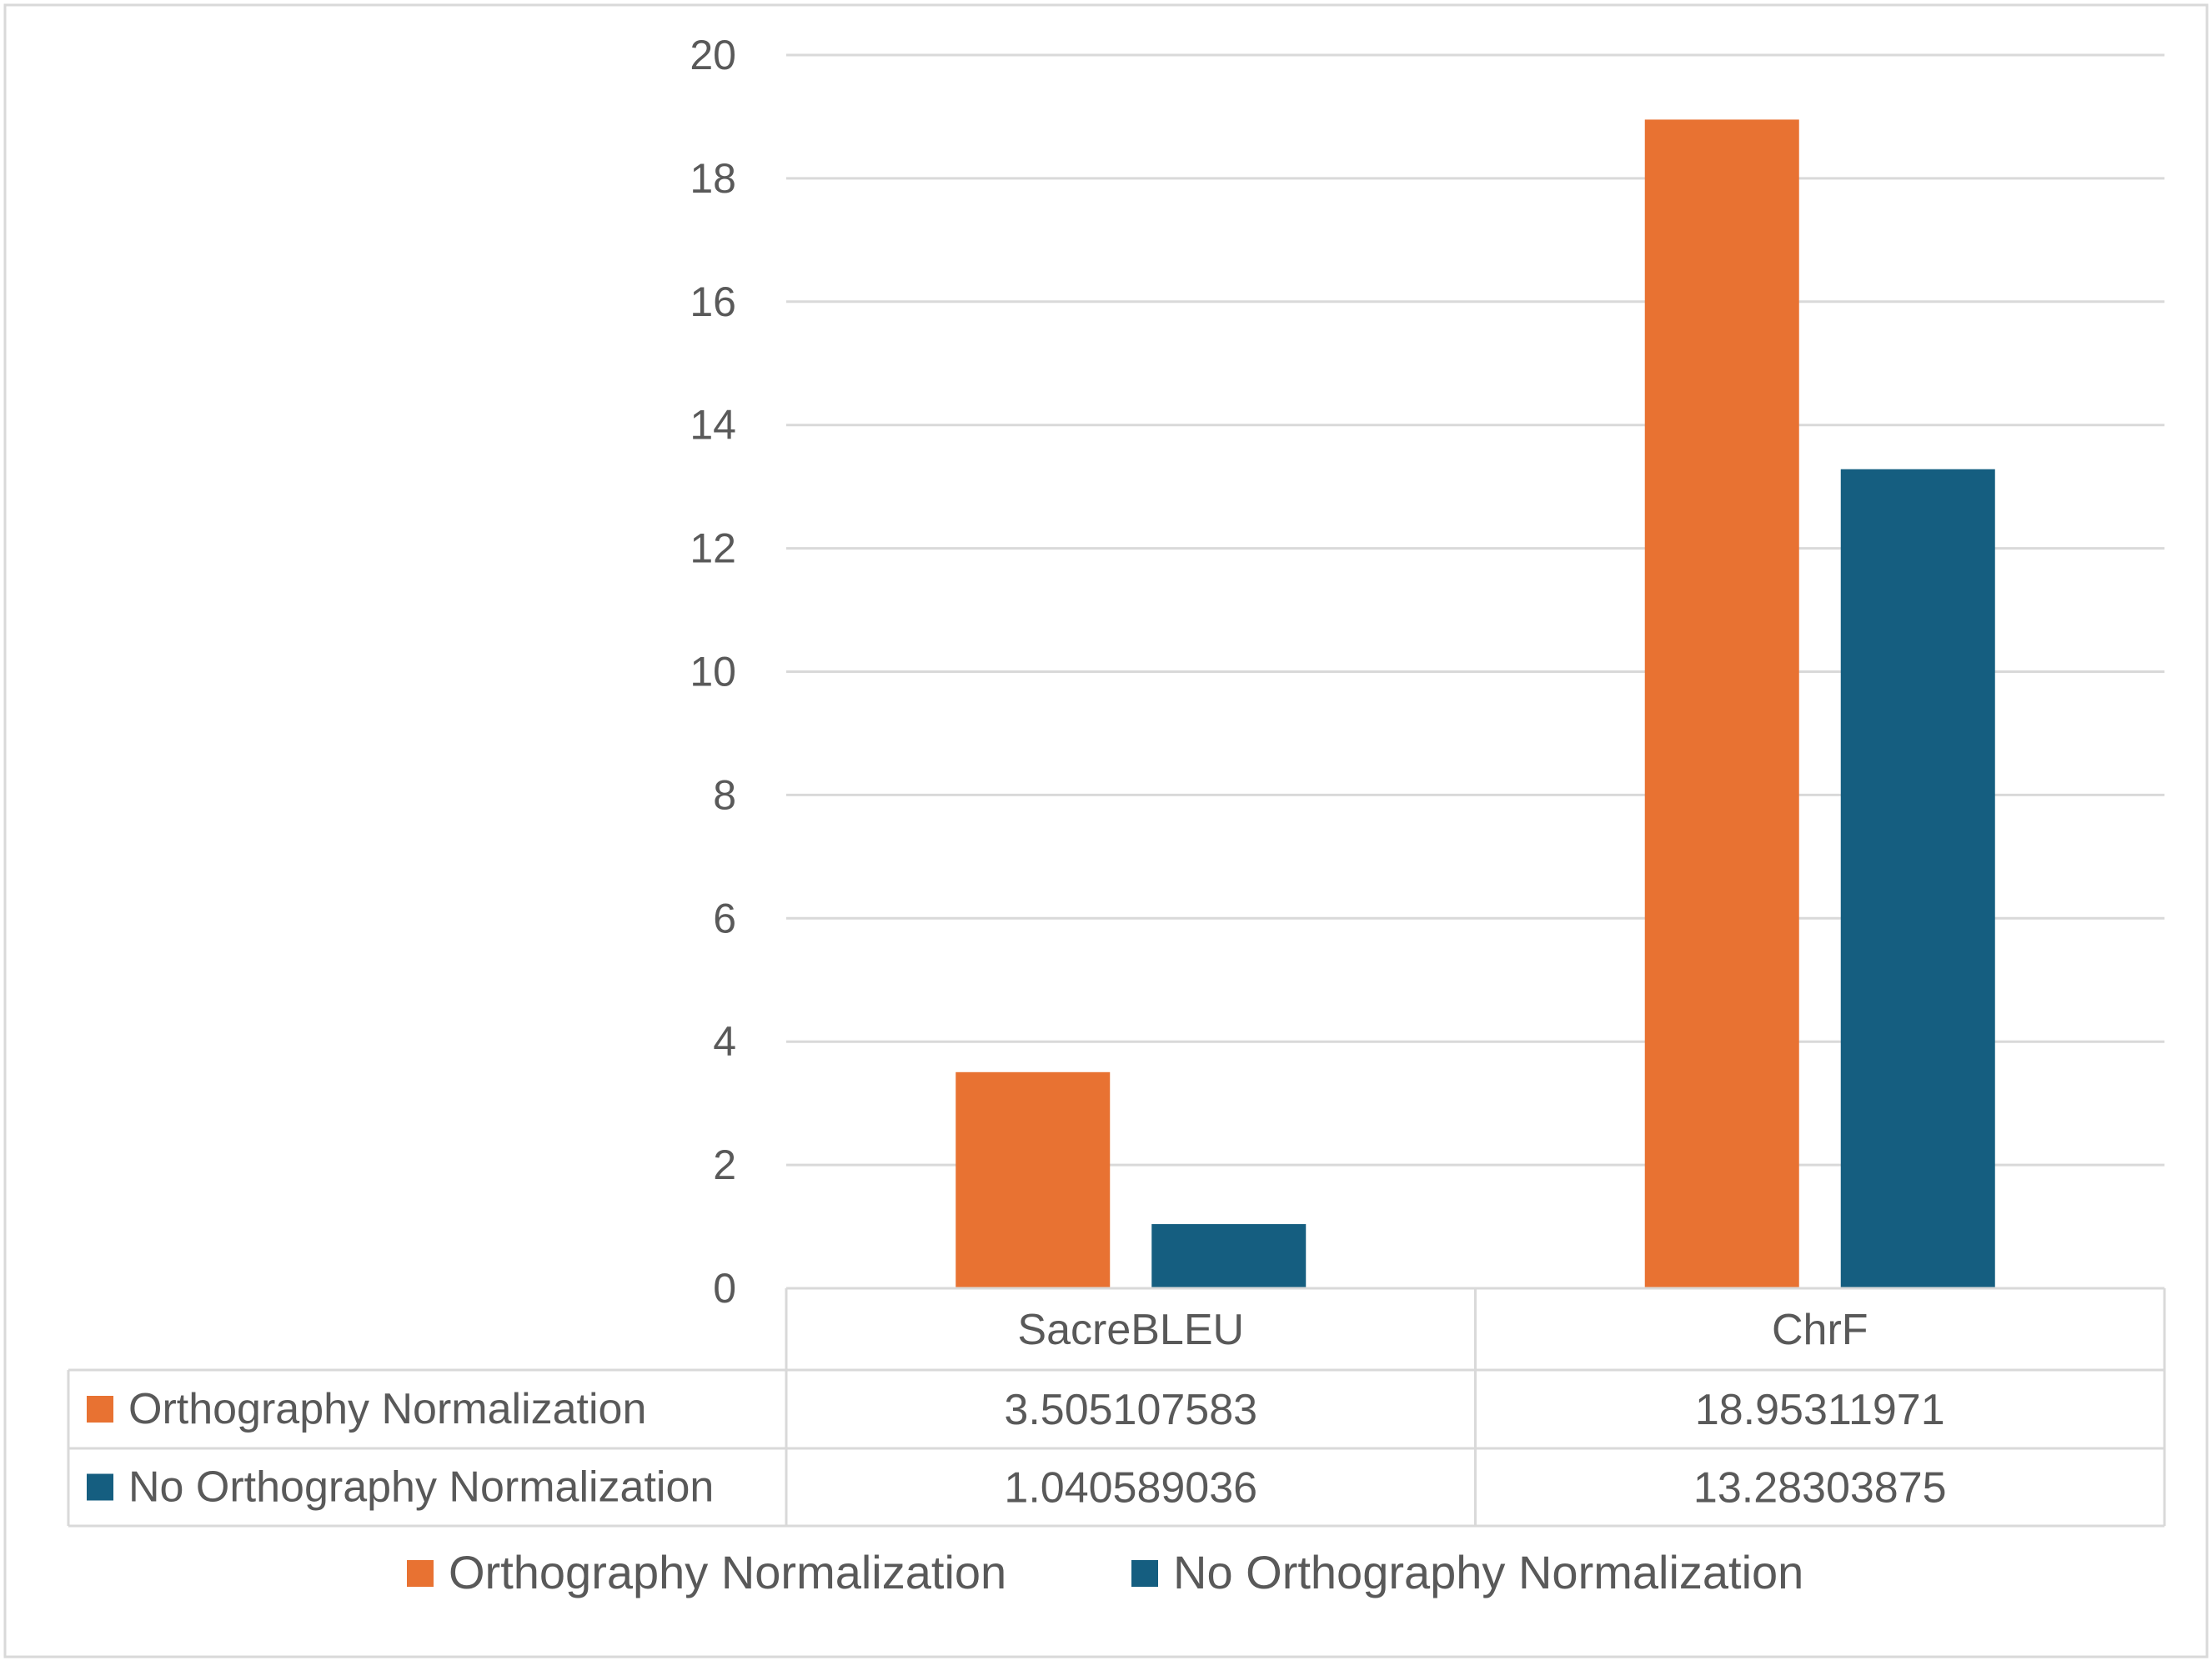 The image size is (2212, 1666). I want to click on y-tick-label: 20, so click(713, 55).